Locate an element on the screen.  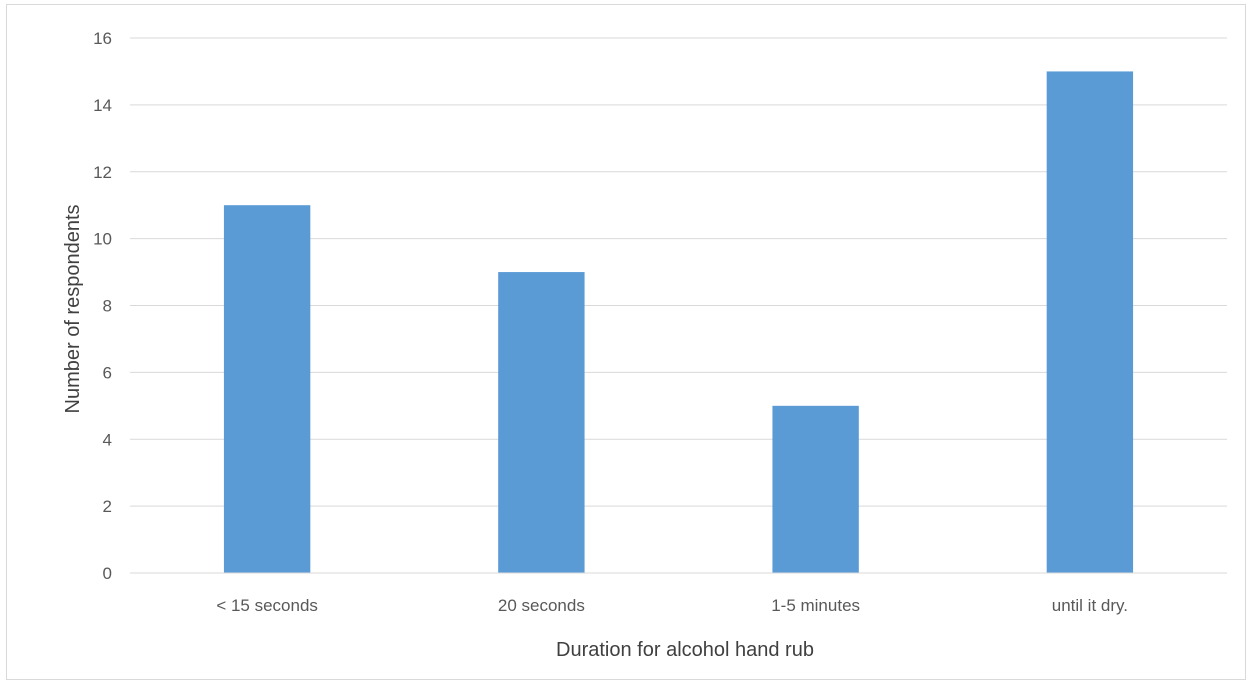
x-tick-label: until it dry. is located at coordinates (1090, 605).